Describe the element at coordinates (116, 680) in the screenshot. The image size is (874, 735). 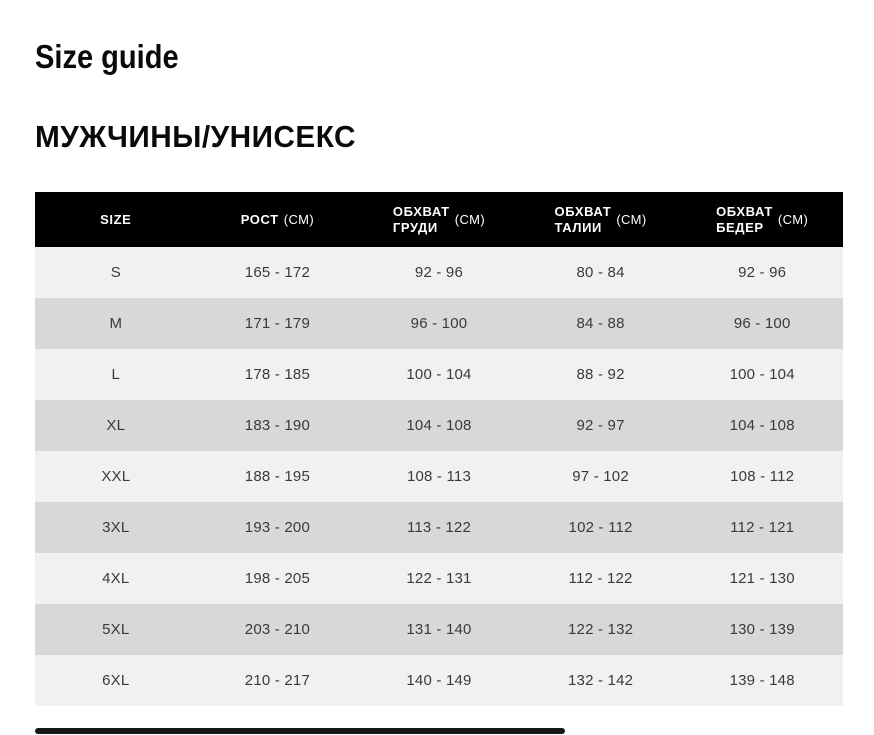
I see `size-cell: 6XL` at that location.